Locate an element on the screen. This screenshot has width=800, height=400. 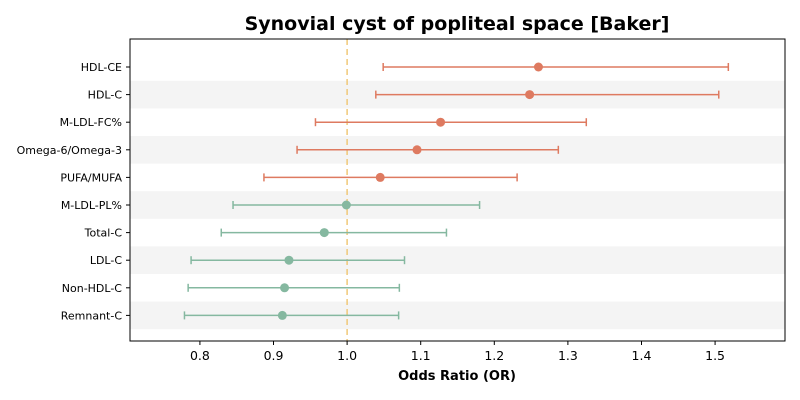
y-tick-label: Omega-6/Omega-3 is located at coordinates (69, 150).